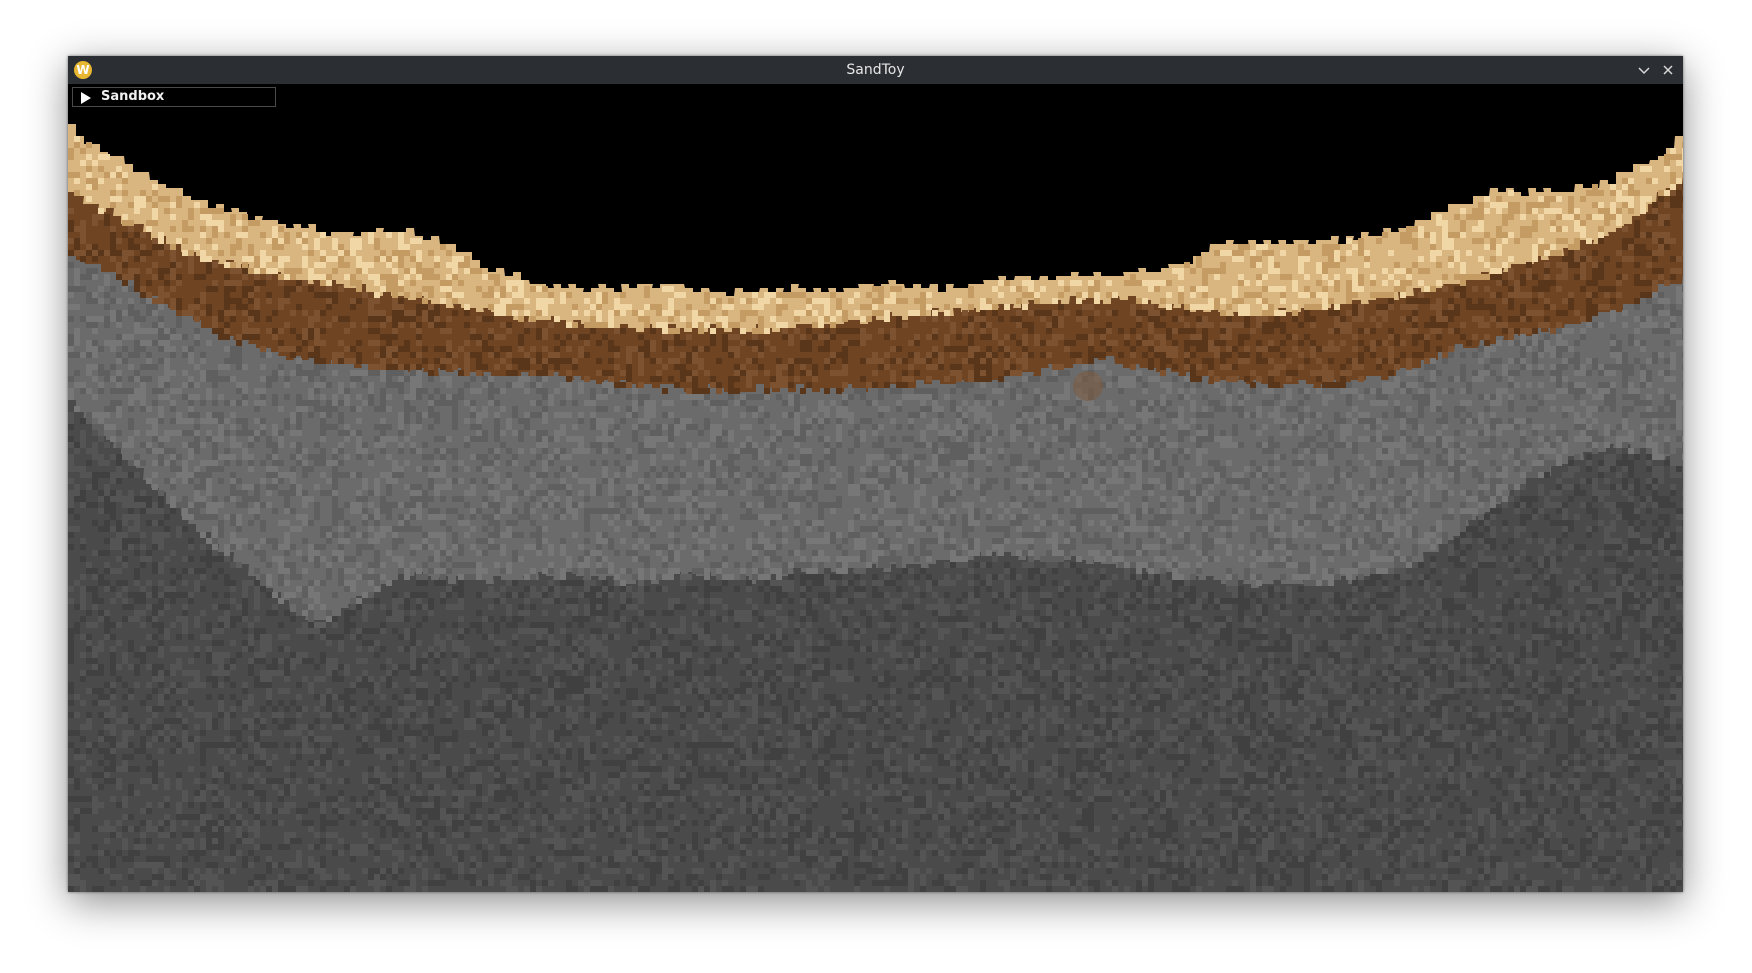 The width and height of the screenshot is (1752, 973). What do you see at coordinates (83, 70) in the screenshot?
I see `app-logo-icon: W` at bounding box center [83, 70].